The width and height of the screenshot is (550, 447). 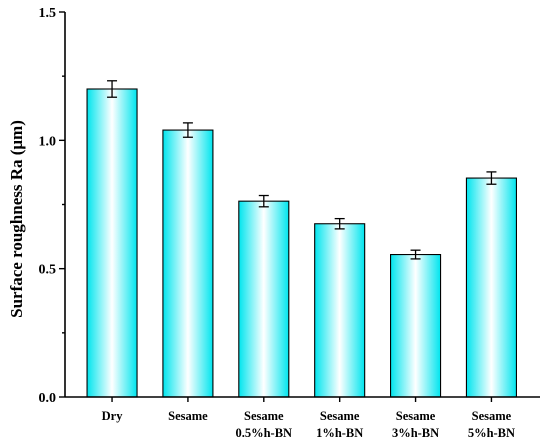 What do you see at coordinates (339, 433) in the screenshot?
I see `x-category-label: 1%h-BN` at bounding box center [339, 433].